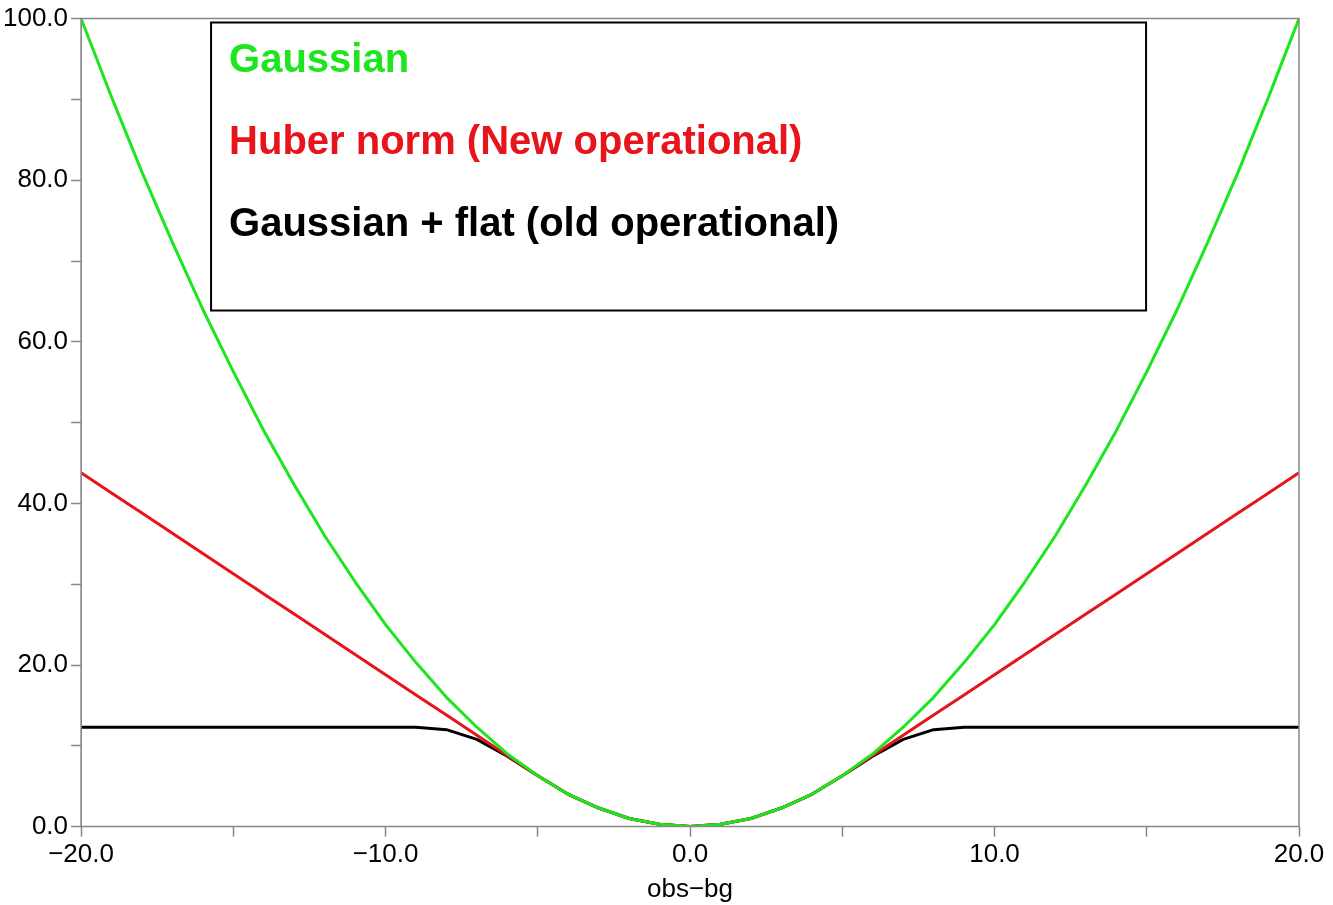 This screenshot has width=1333, height=905. What do you see at coordinates (534, 221) in the screenshot?
I see `text: Gaussian + flat (old operational)` at bounding box center [534, 221].